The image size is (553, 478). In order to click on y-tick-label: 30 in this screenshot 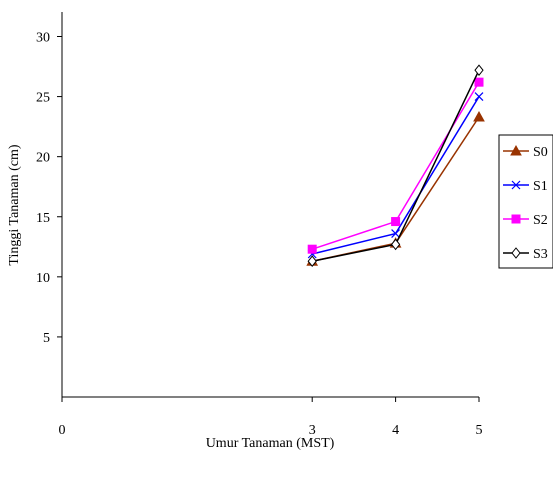, I will do `click(43, 38)`.